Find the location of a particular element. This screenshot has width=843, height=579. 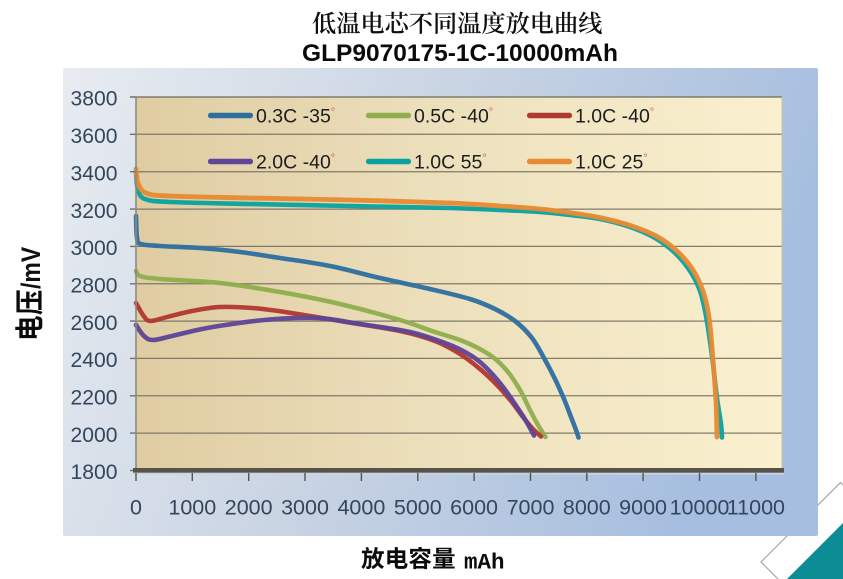

svg-text: 2.0C -40° is located at coordinates (295, 163).